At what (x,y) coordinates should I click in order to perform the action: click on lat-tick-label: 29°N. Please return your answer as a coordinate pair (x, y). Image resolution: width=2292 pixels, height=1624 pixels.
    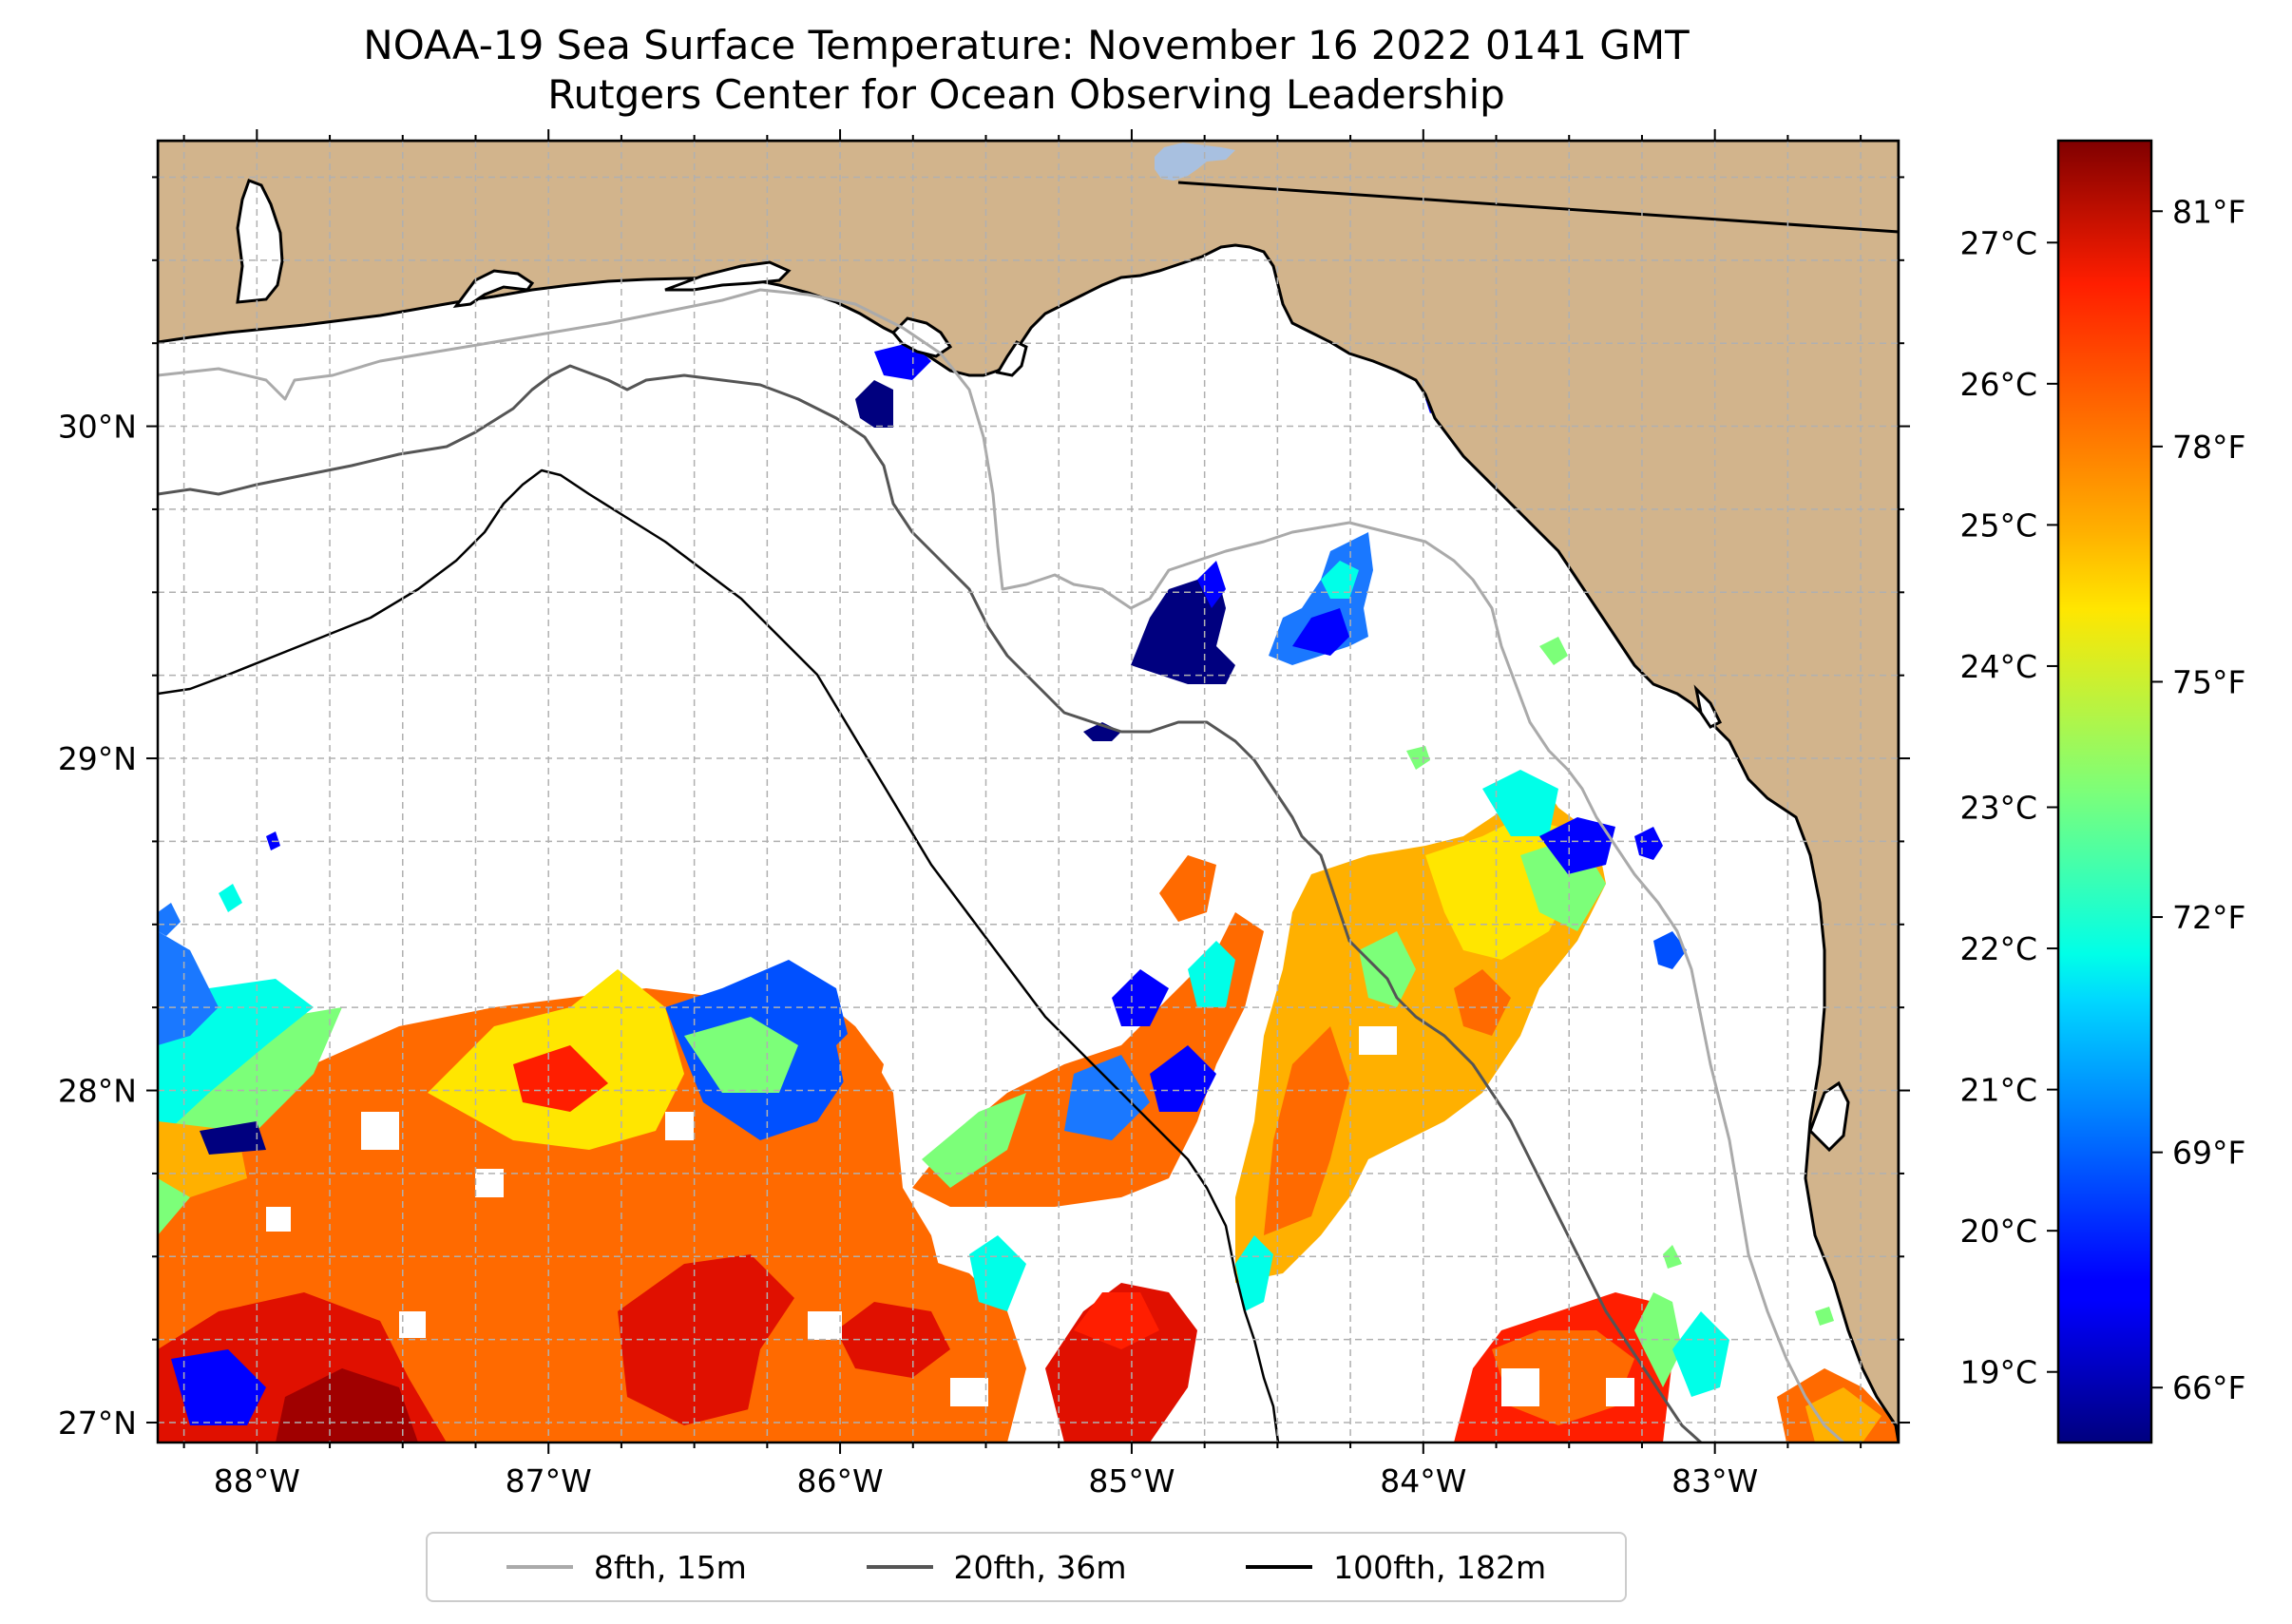
    Looking at the image, I should click on (97, 758).